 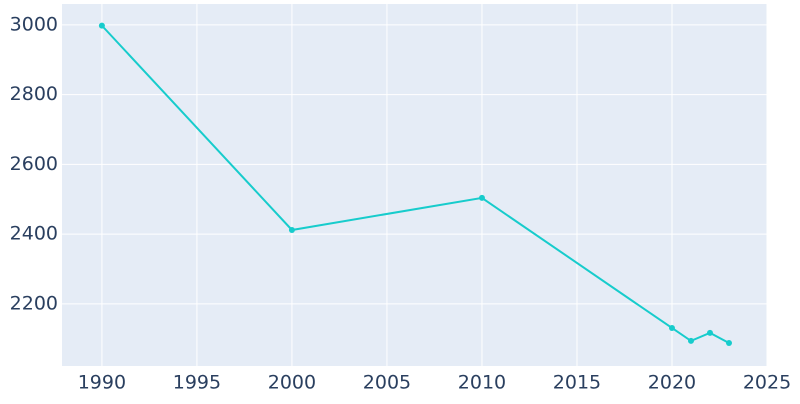 What do you see at coordinates (197, 383) in the screenshot?
I see `x-tick-label: 1995` at bounding box center [197, 383].